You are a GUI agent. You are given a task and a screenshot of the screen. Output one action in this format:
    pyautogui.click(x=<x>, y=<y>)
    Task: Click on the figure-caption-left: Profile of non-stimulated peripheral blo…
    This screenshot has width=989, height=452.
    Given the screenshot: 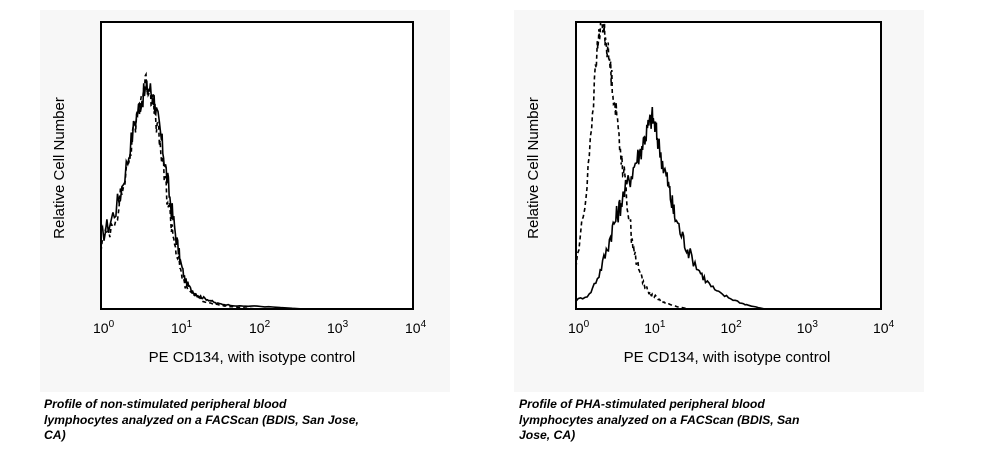 What is the action you would take?
    pyautogui.click(x=201, y=419)
    